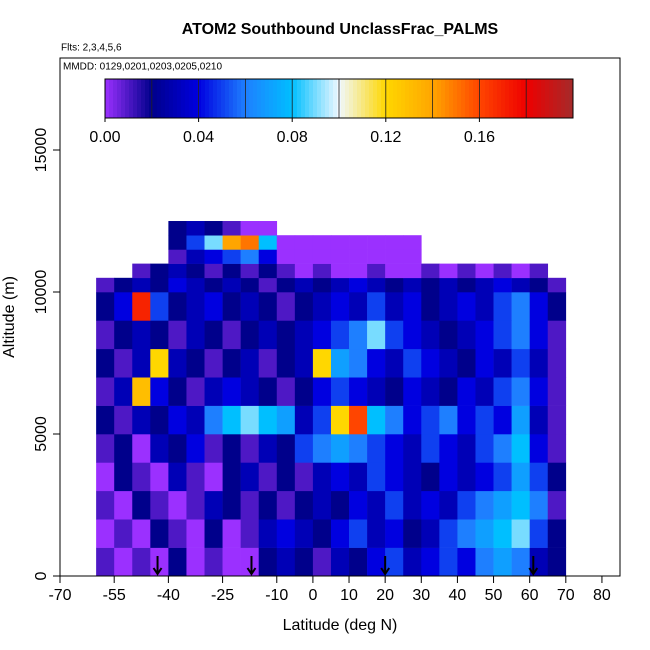 The width and height of the screenshot is (650, 650). I want to click on subtitle: Flts: 2,3,4,5,6, so click(91, 48).